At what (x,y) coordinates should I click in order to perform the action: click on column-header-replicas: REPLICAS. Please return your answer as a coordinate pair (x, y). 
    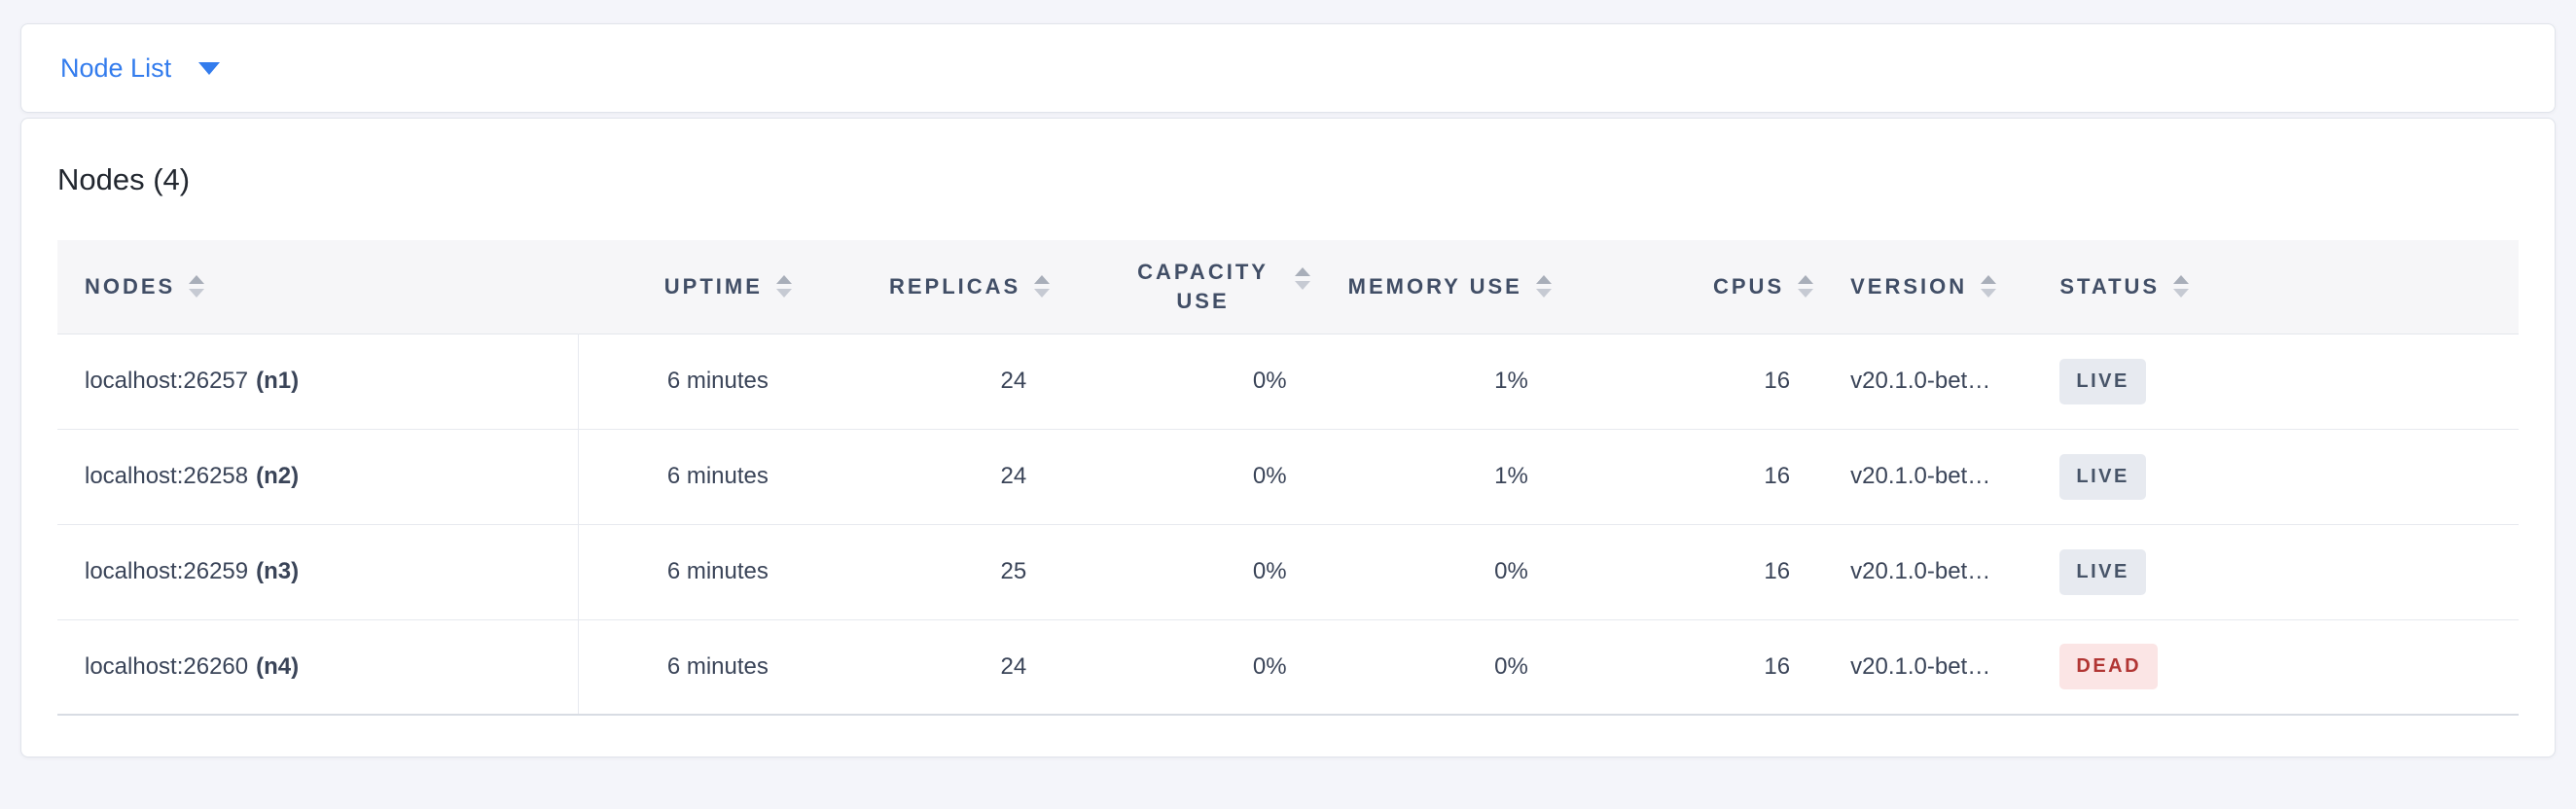
    Looking at the image, I should click on (946, 287).